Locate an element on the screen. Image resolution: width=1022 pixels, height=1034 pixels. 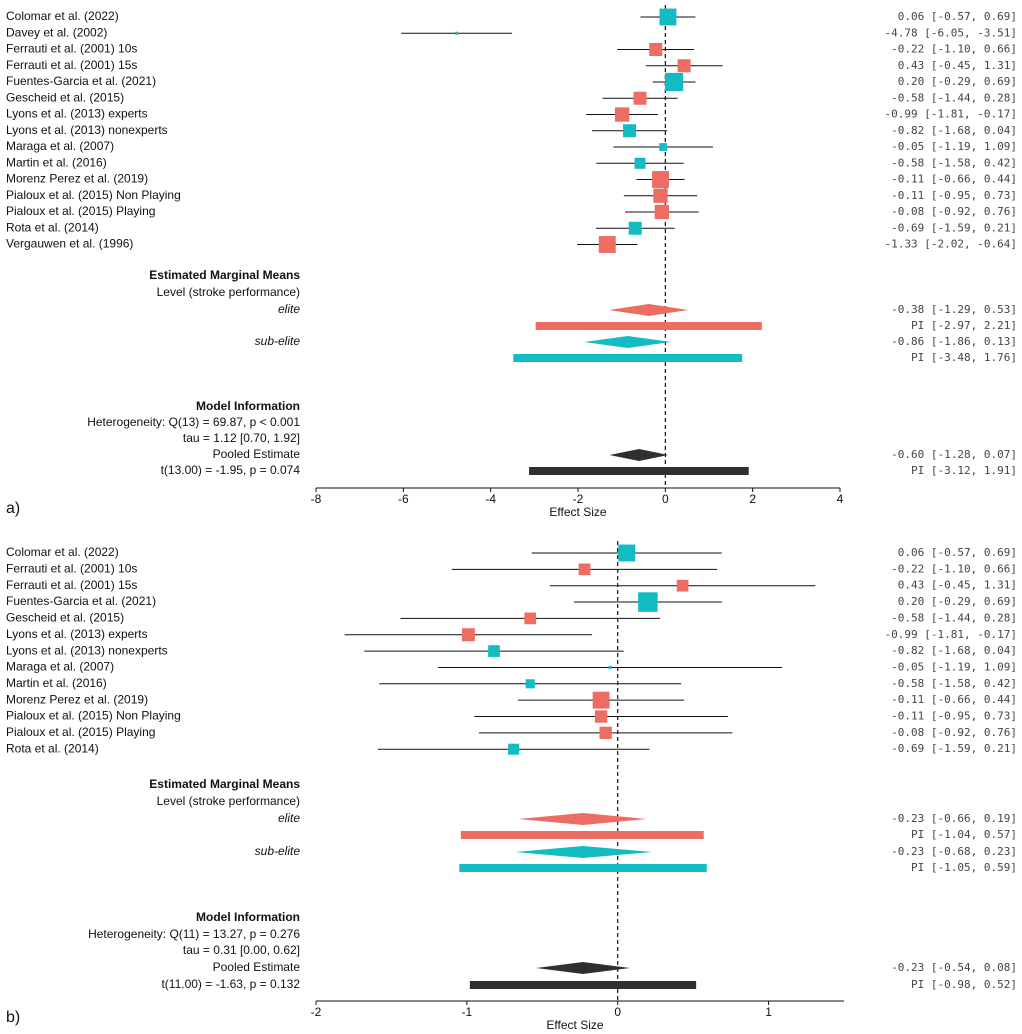
ci-value-text: 0.43 [-0.45, 1.31] is located at coordinates (957, 65).